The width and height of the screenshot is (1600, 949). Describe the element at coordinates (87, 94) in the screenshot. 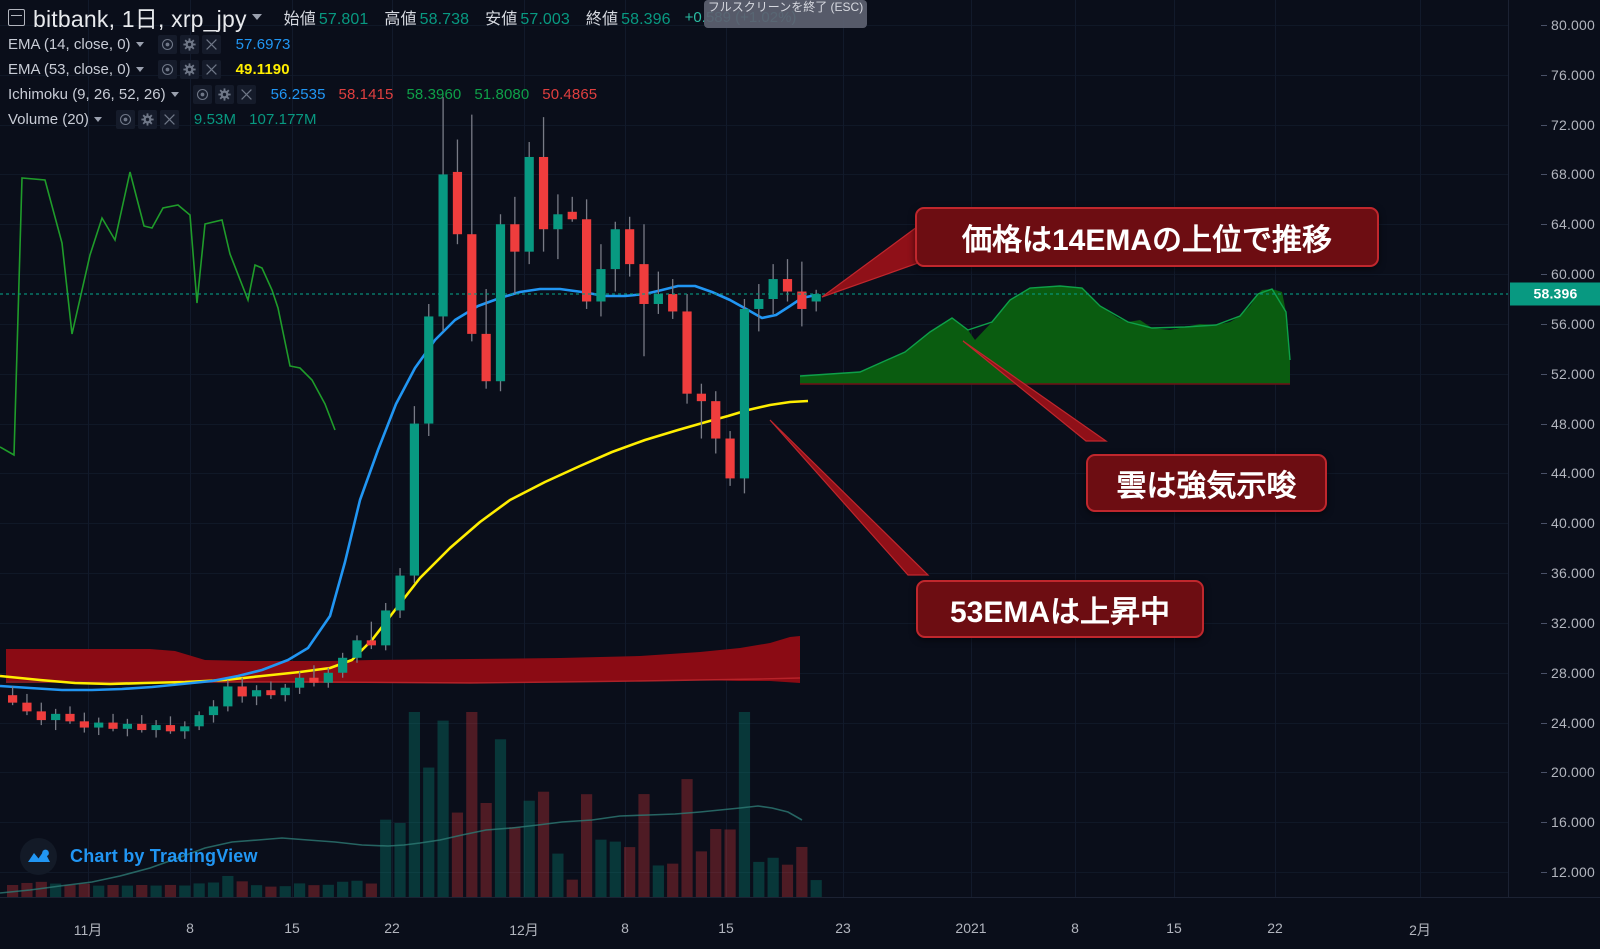

I see `indicator-name: Ichimoku (9, 26, 52, 26)` at that location.